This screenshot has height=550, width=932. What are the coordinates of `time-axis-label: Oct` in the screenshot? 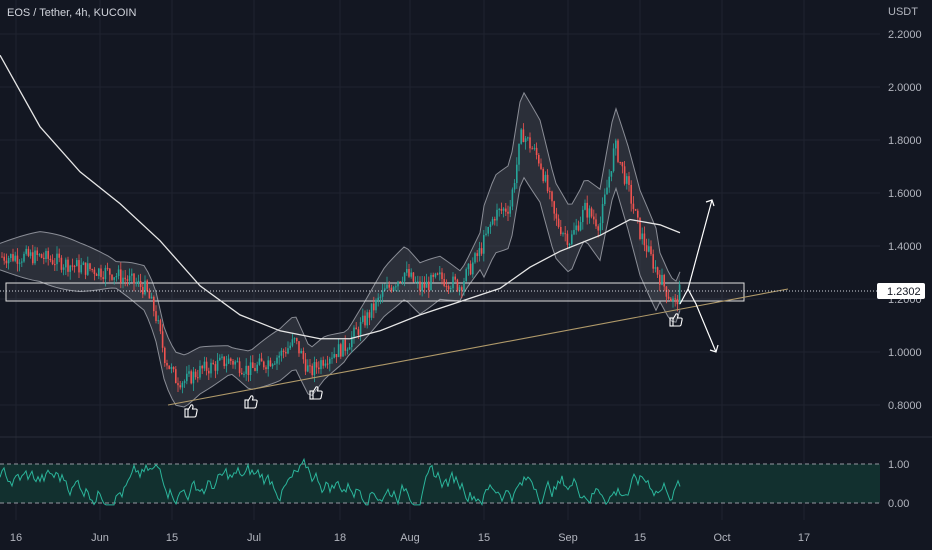 It's located at (721, 538).